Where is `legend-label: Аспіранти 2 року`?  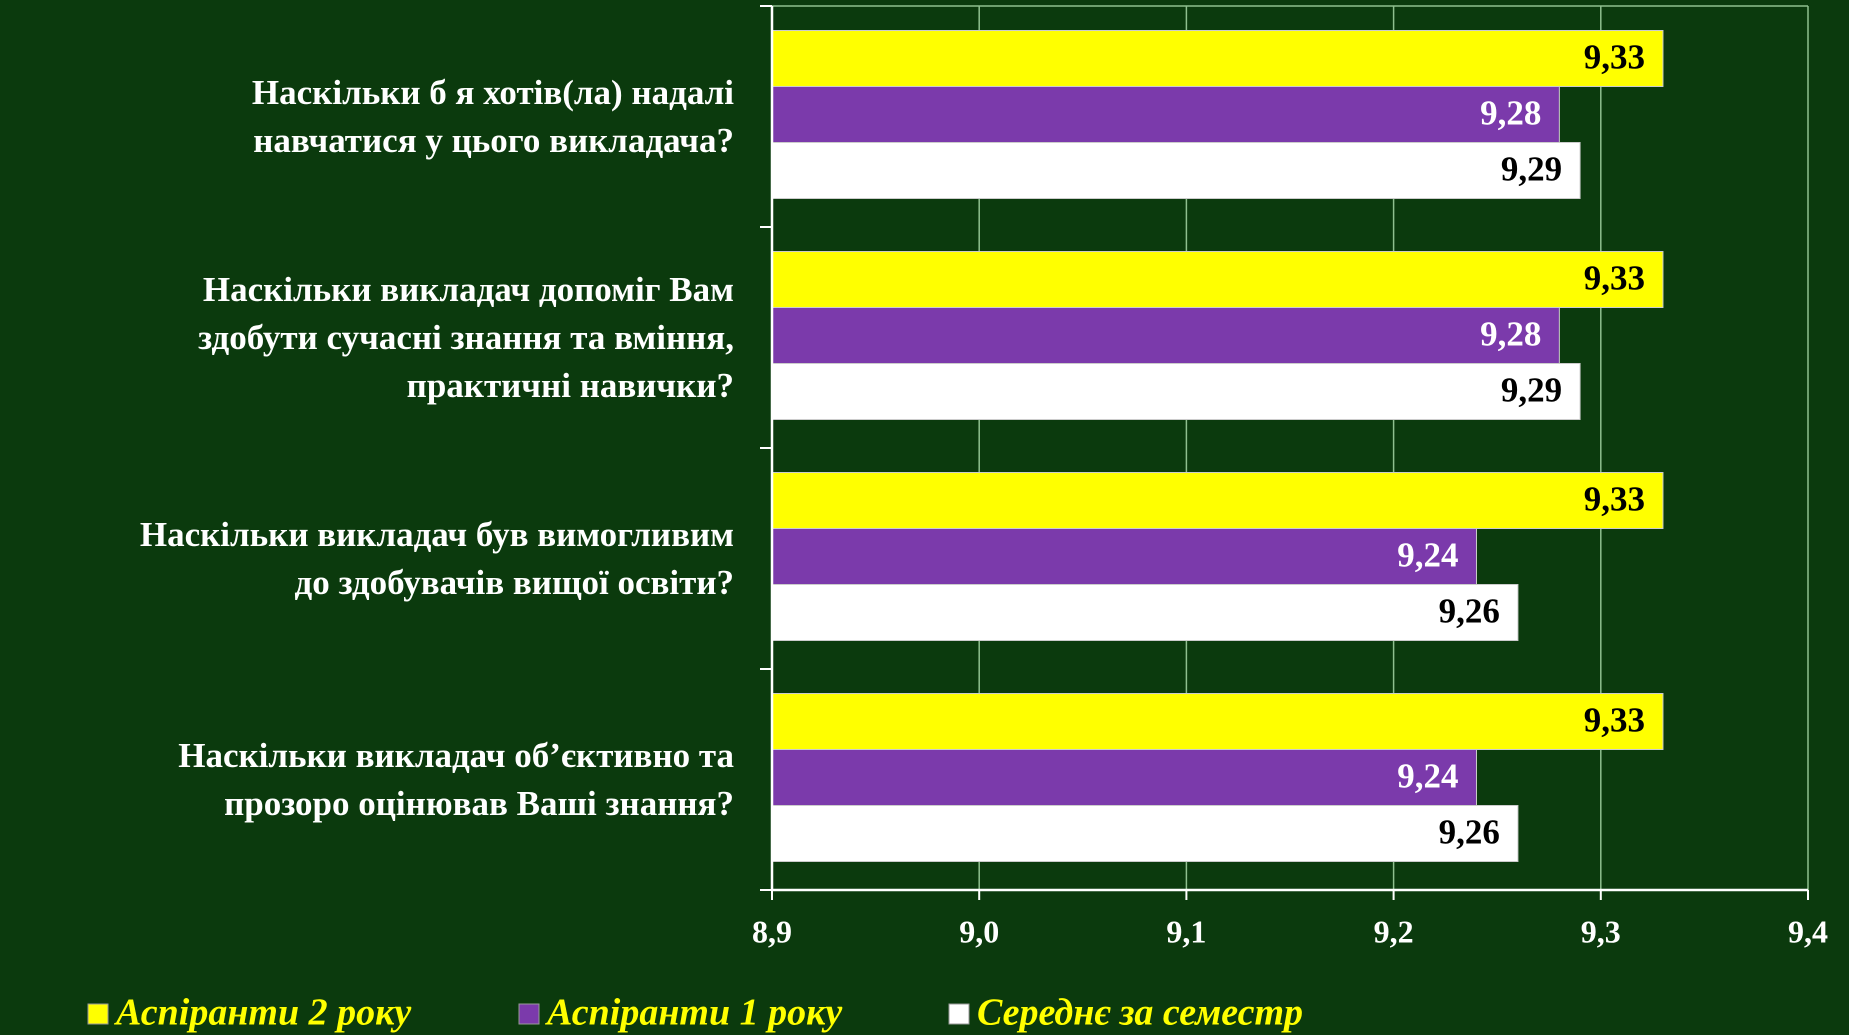
legend-label: Аспіранти 2 року is located at coordinates (262, 1013).